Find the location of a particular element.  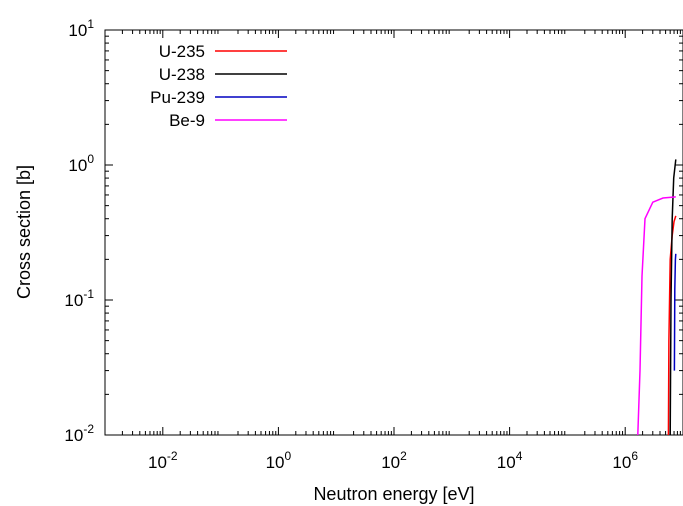

legend-label: Pu-239 is located at coordinates (177, 97).